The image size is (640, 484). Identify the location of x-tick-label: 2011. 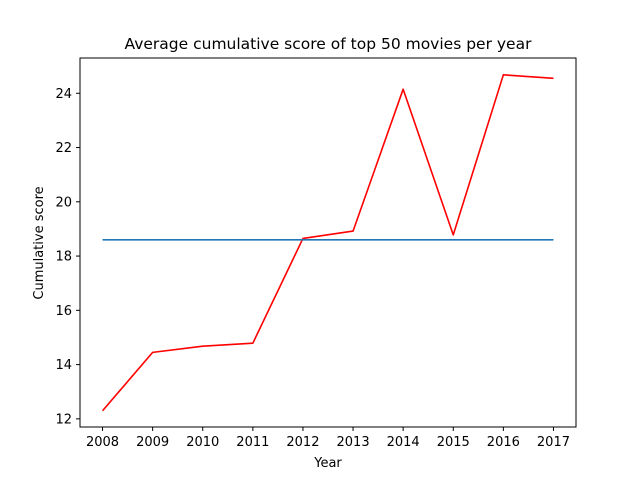
(252, 442).